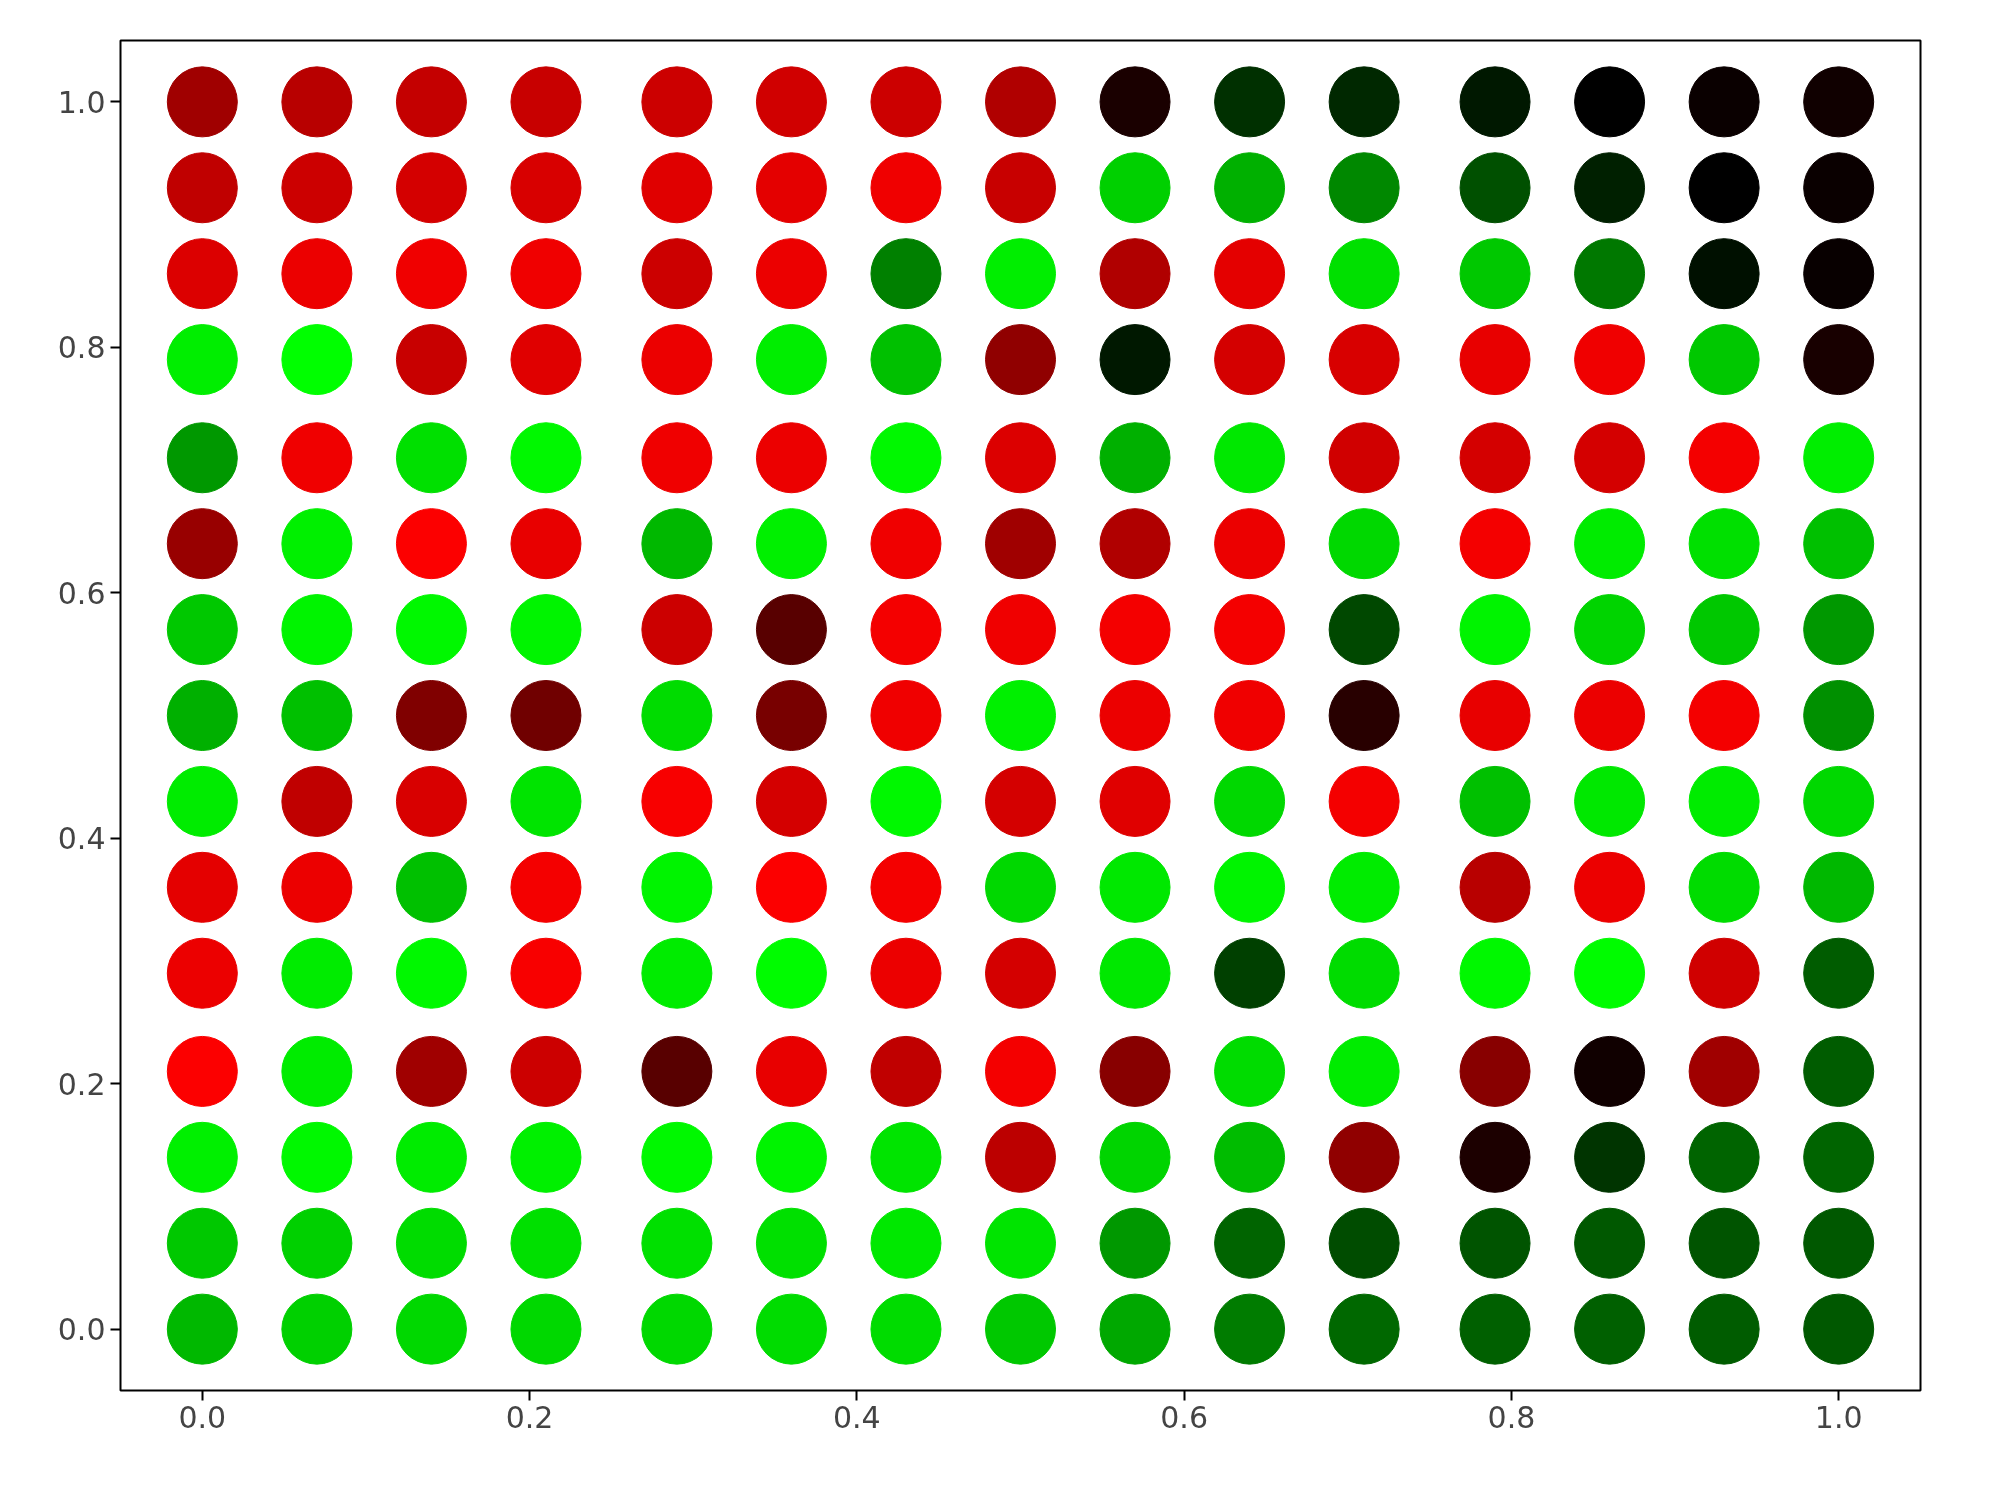  I want to click on y-tick-label: 0.2, so click(81, 1084).